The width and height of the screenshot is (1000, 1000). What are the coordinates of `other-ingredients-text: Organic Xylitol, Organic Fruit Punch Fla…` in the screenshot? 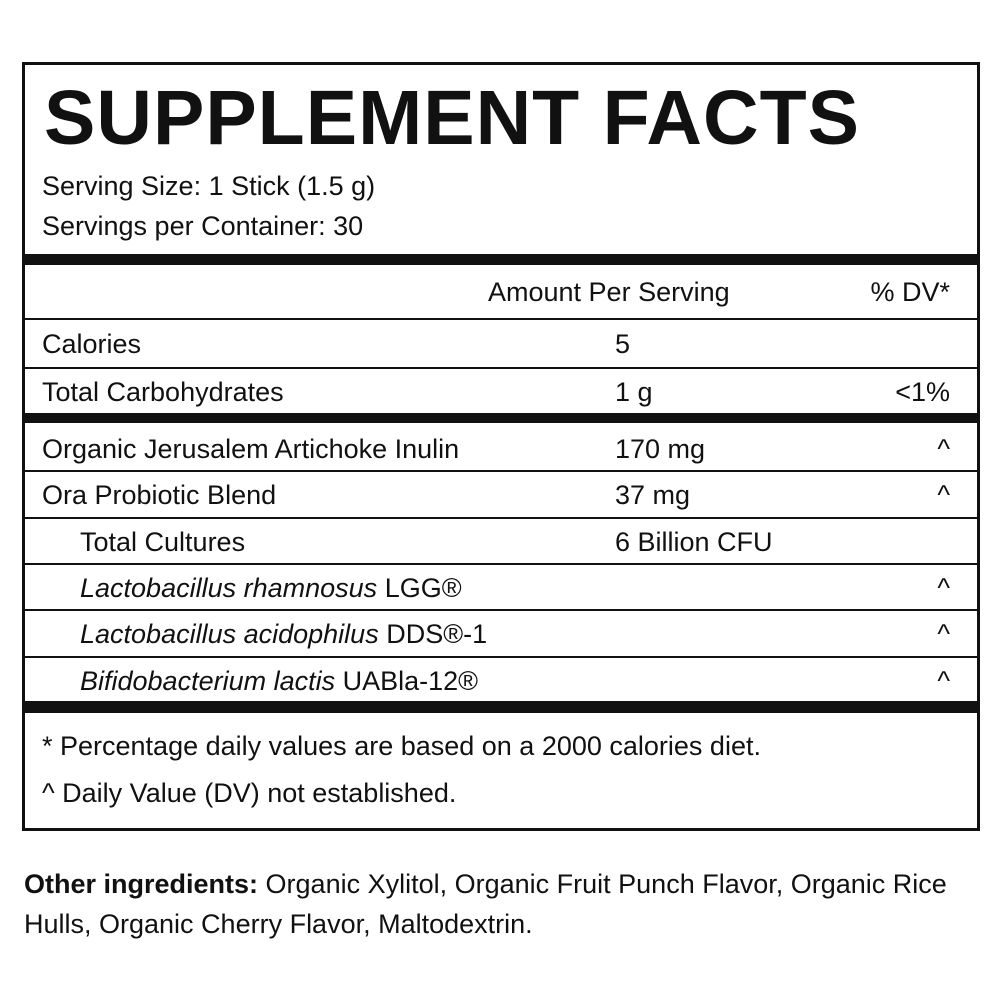 It's located at (485, 904).